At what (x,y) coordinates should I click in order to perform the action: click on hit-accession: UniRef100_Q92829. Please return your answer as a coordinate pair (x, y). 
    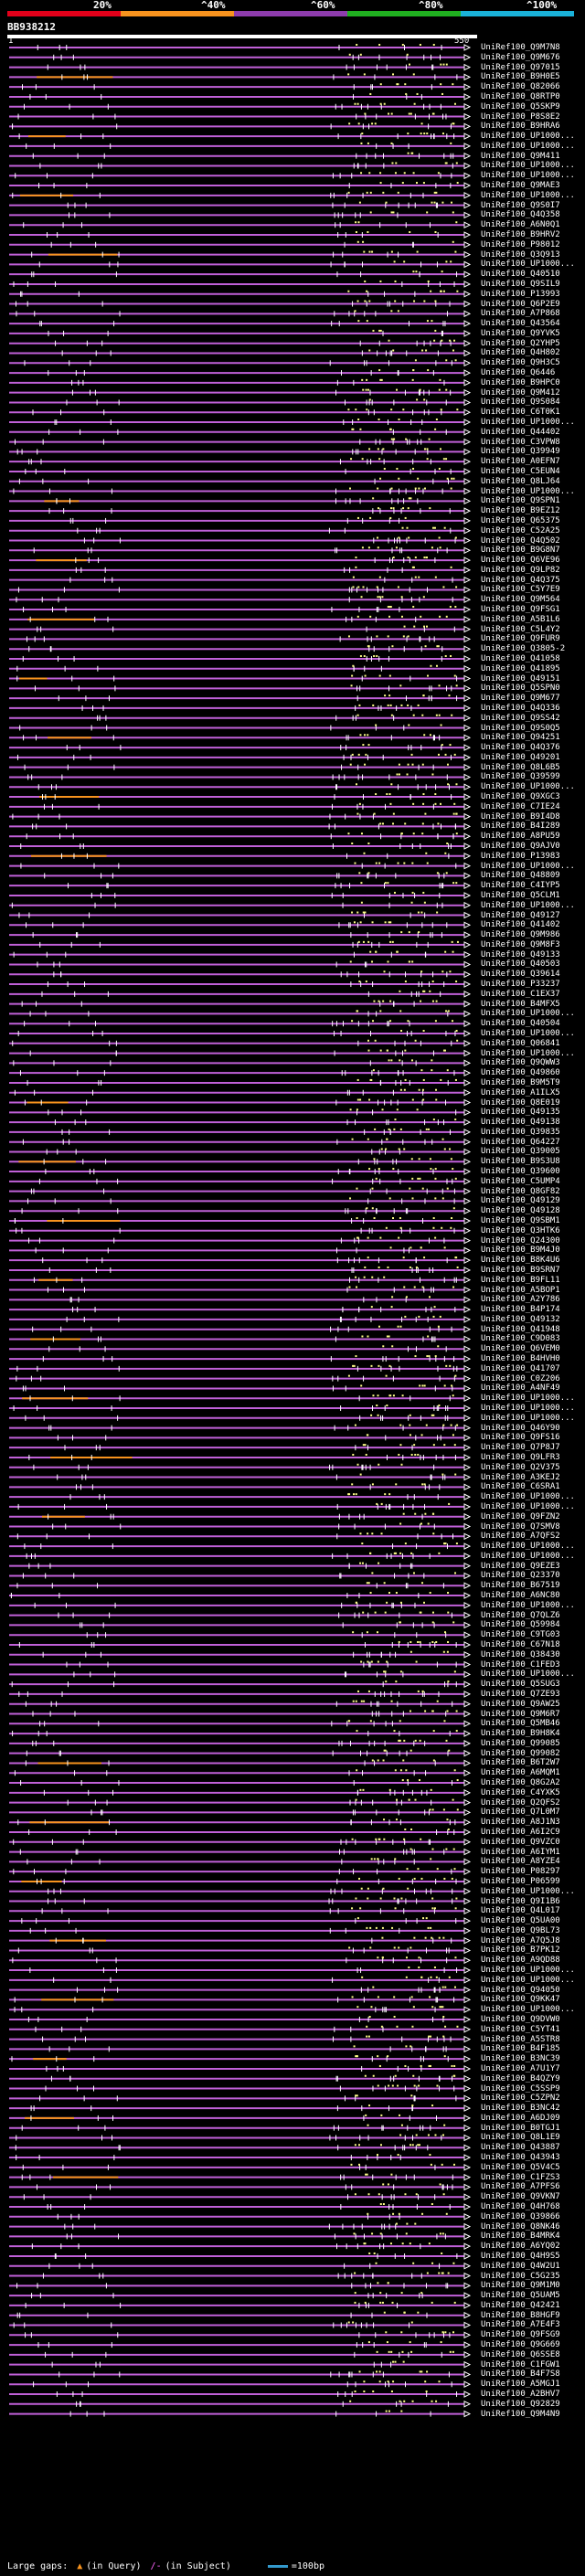
    Looking at the image, I should click on (520, 2404).